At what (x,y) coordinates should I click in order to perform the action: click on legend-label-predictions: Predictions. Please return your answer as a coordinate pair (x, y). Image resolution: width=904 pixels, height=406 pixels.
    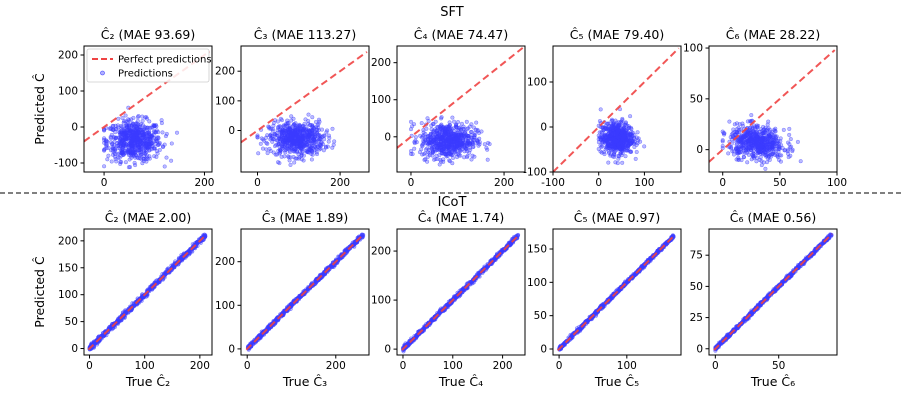
    Looking at the image, I should click on (145, 74).